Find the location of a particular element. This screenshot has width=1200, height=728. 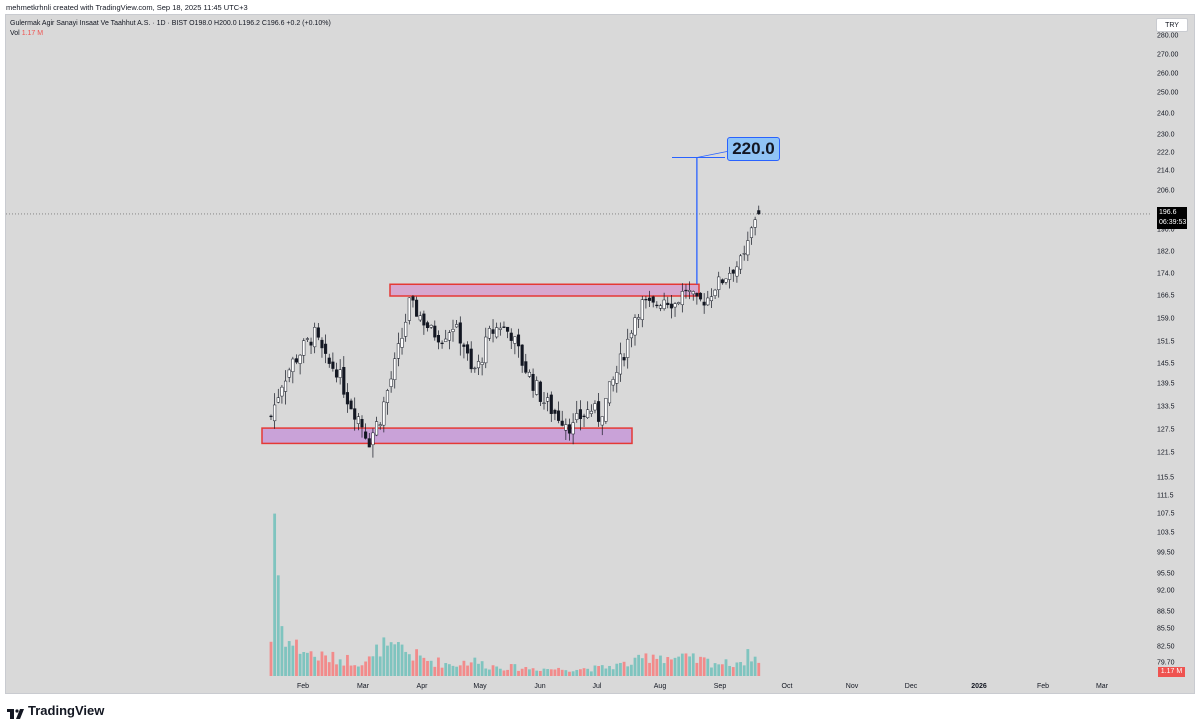

tradingview-logo: TradingView is located at coordinates (56, 711).